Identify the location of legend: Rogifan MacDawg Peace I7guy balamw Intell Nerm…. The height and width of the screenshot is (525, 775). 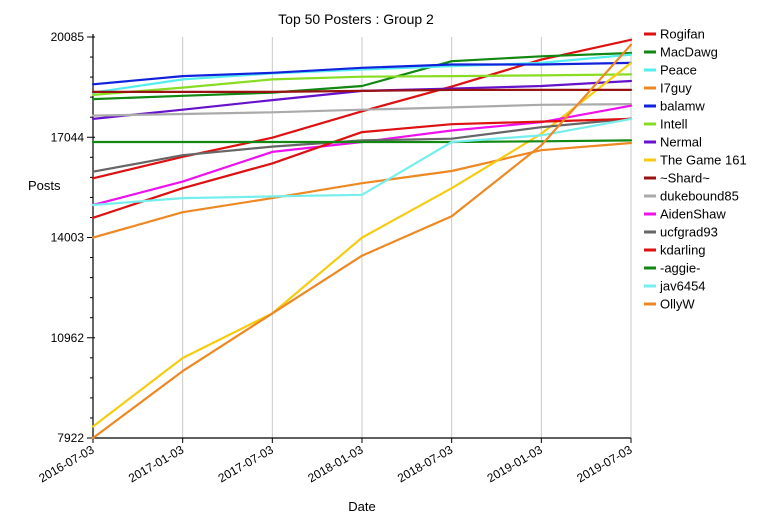
(695, 169).